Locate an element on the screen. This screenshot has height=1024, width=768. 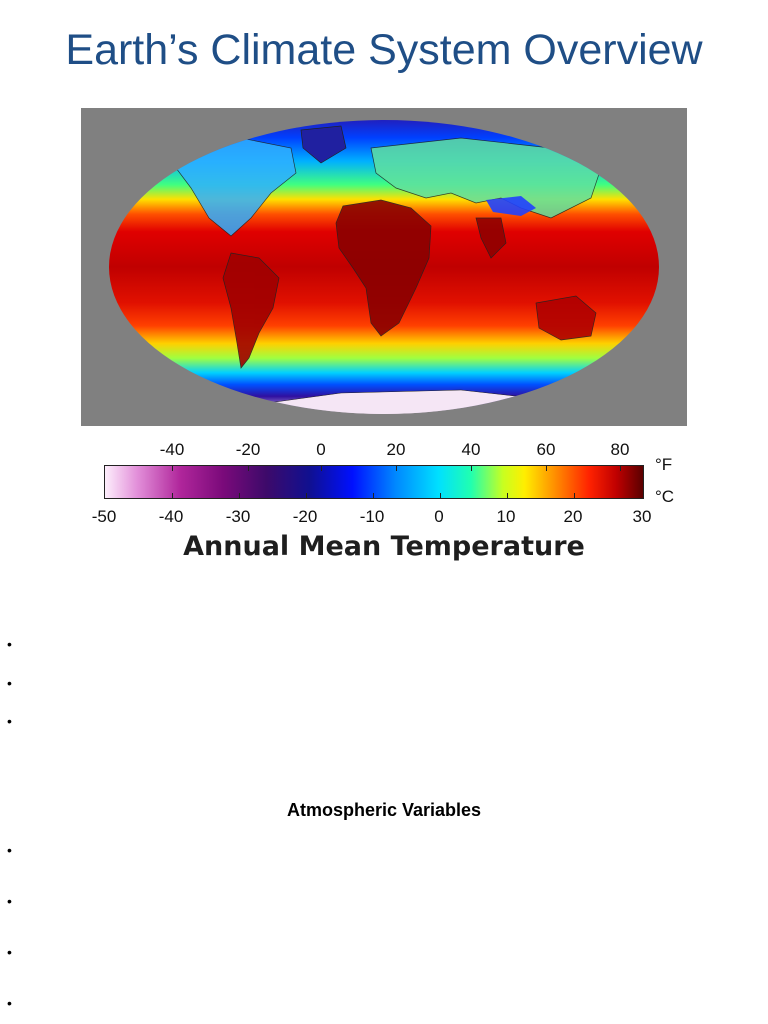
continent-africa is located at coordinates (383, 268).